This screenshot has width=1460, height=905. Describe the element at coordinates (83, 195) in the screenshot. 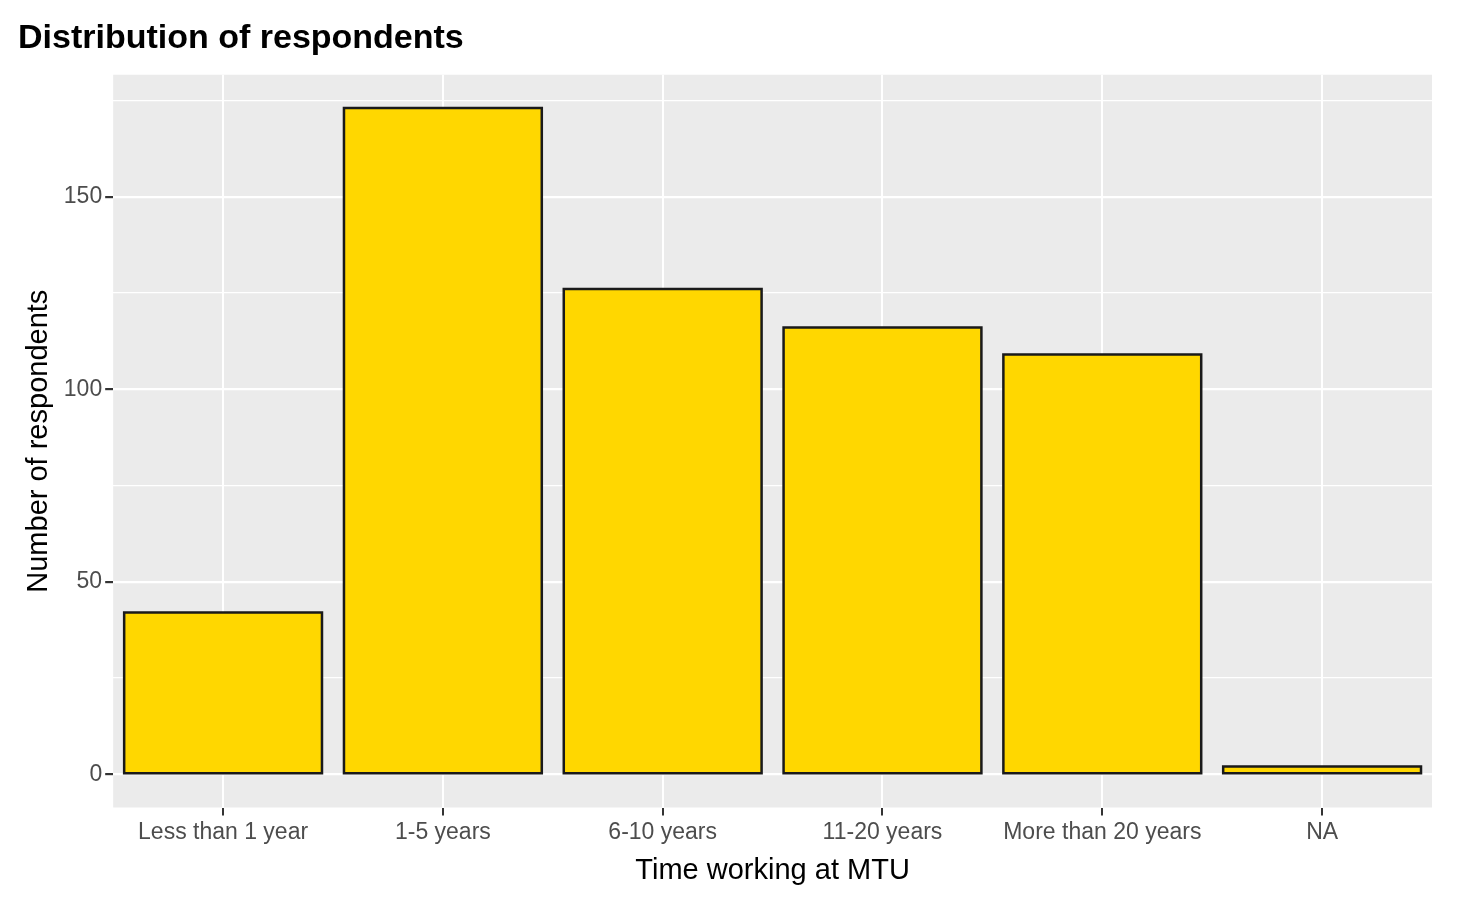

I see `y-tick-label: 150` at that location.